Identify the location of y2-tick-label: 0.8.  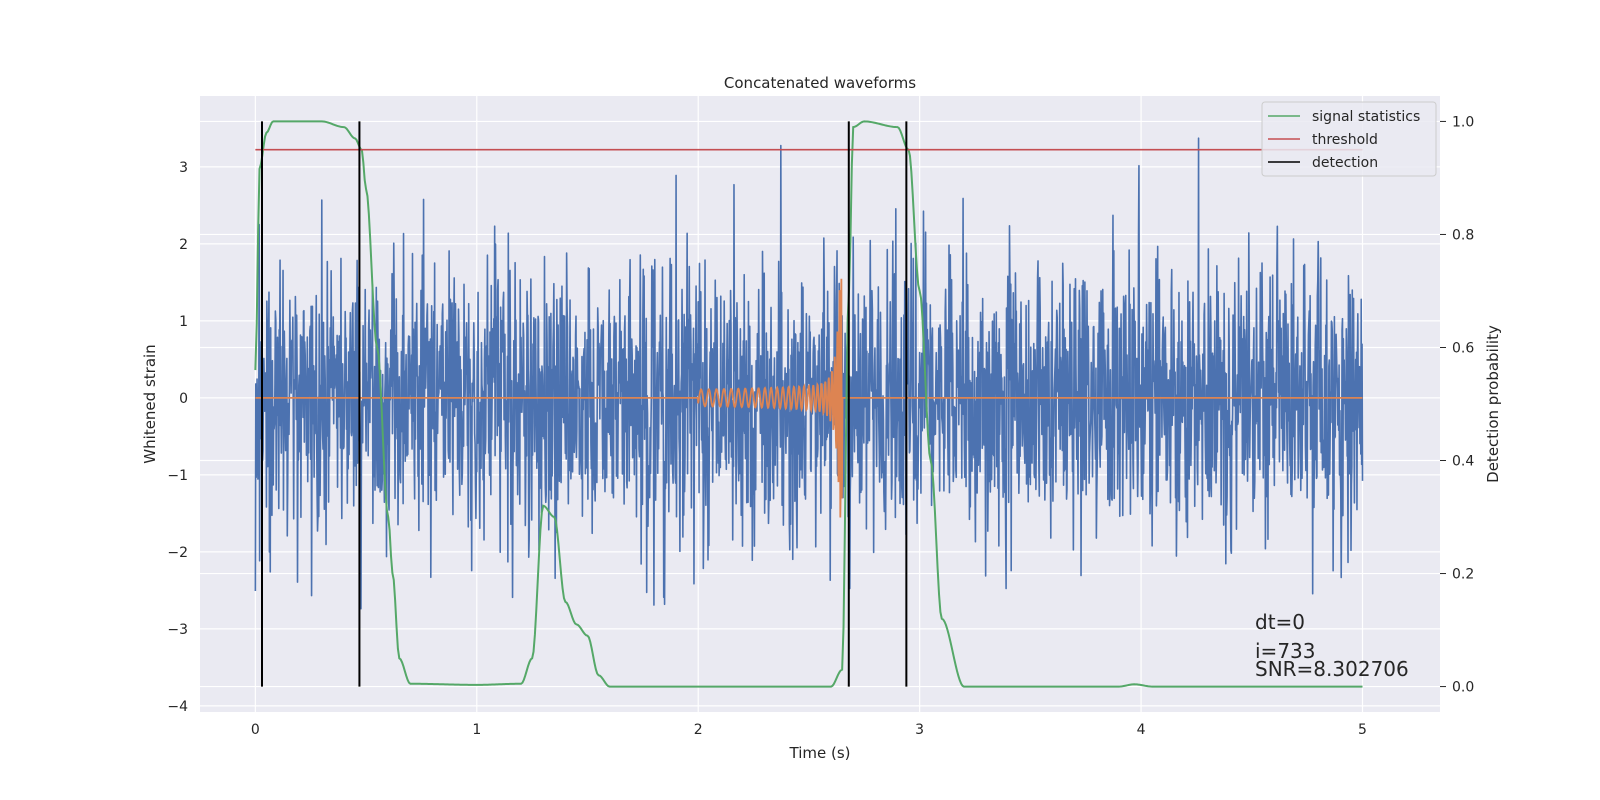
(1463, 235).